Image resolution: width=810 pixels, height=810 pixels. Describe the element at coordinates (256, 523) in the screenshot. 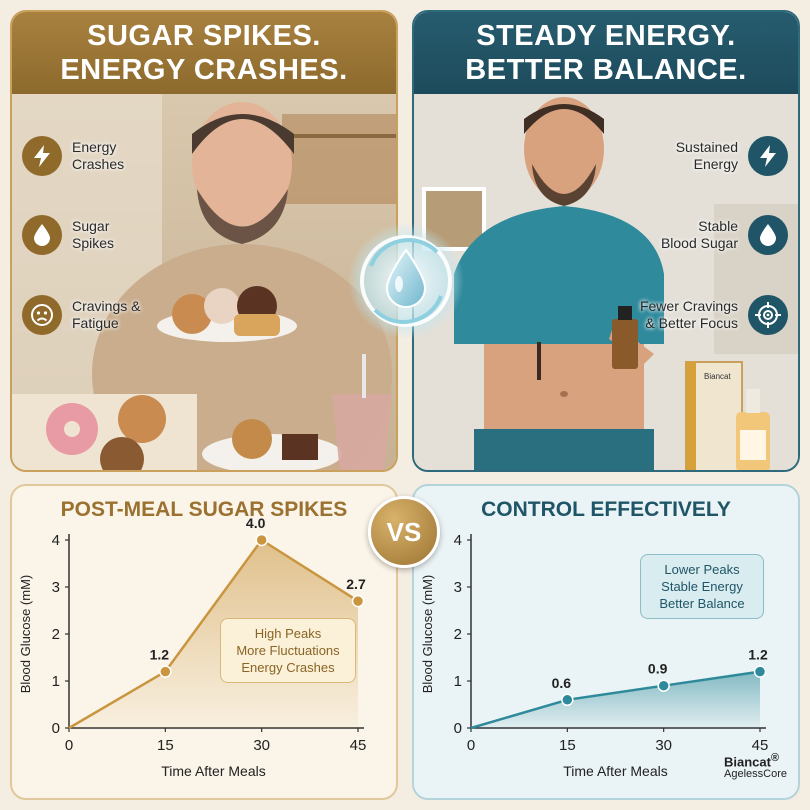

I see `data-label: 4.0` at that location.